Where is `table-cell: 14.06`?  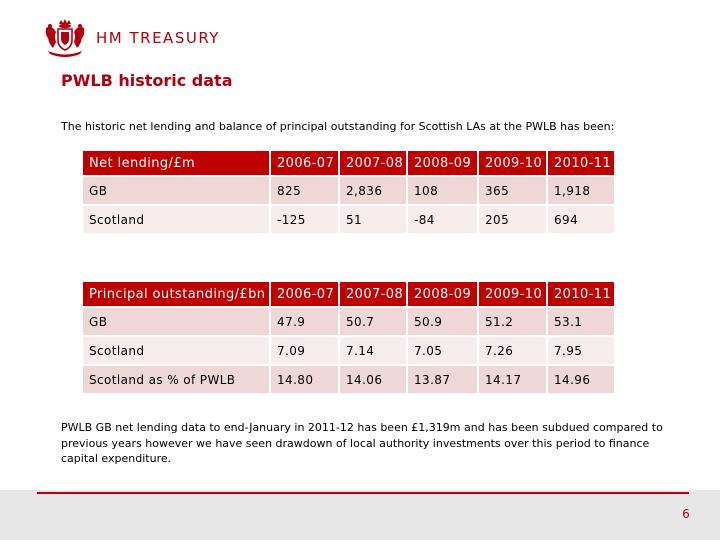
table-cell: 14.06 is located at coordinates (373, 379).